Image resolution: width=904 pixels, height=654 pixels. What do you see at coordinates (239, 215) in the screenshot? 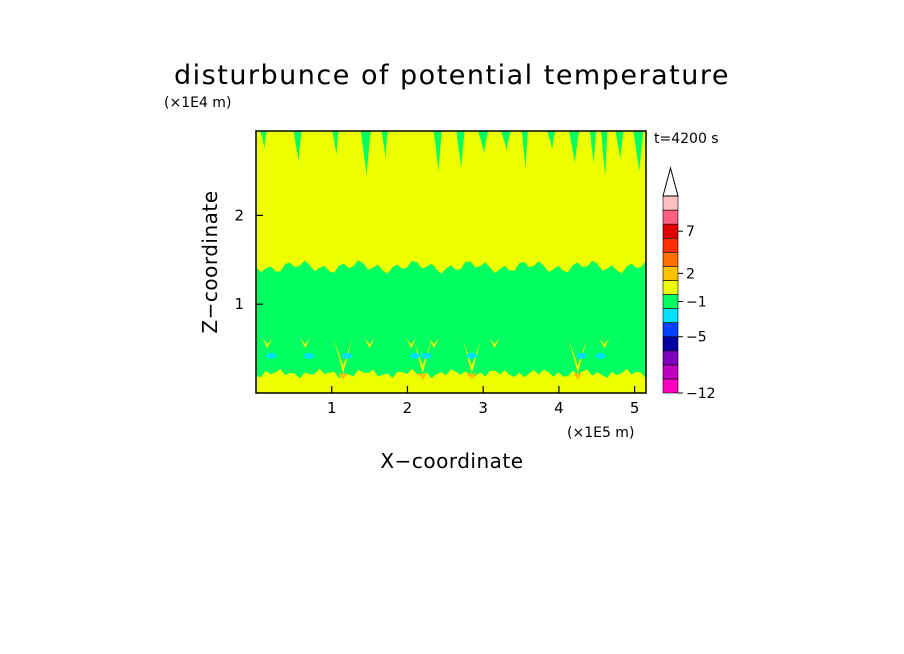
I see `y-tick-label: 2` at bounding box center [239, 215].